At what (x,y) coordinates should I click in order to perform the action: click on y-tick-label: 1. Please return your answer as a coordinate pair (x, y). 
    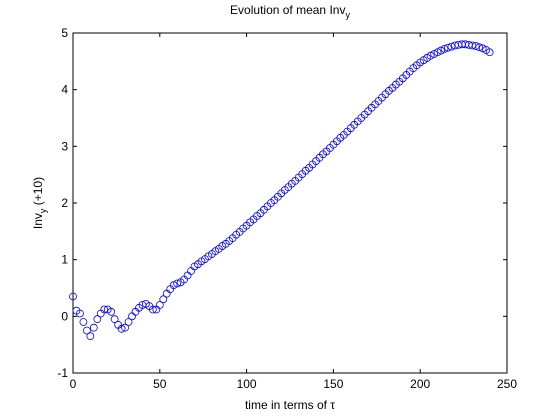
    Looking at the image, I should click on (64, 260).